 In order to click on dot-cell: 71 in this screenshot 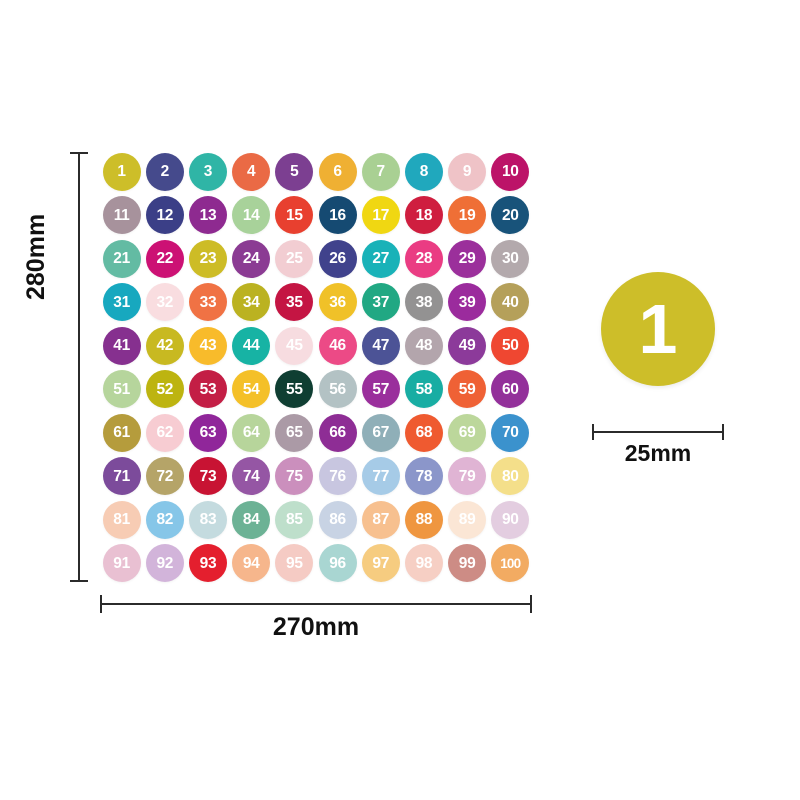, I will do `click(121, 477)`.